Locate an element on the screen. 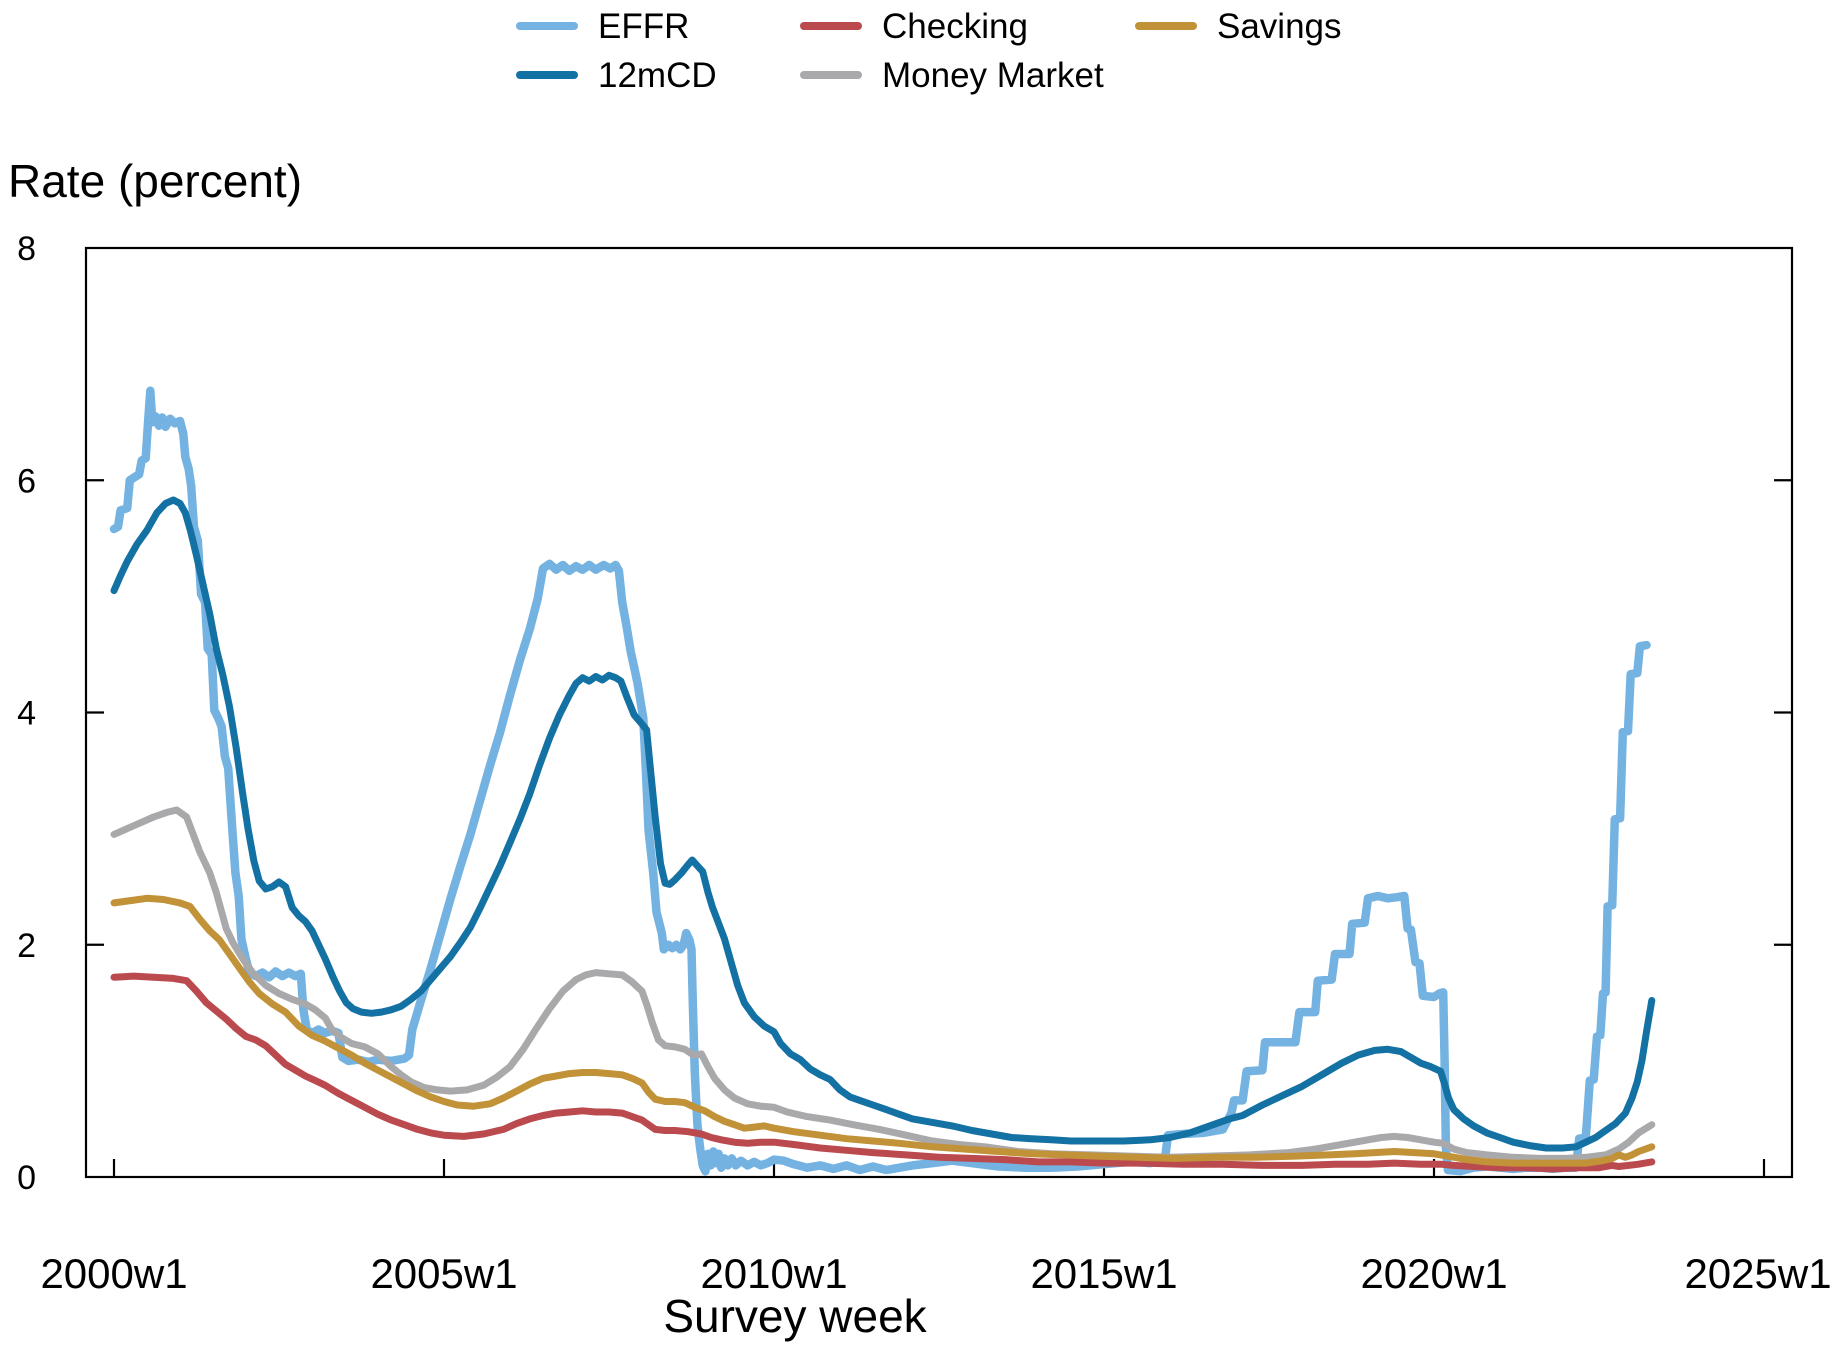  y-axis-title: Rate (percent) is located at coordinates (155, 181).